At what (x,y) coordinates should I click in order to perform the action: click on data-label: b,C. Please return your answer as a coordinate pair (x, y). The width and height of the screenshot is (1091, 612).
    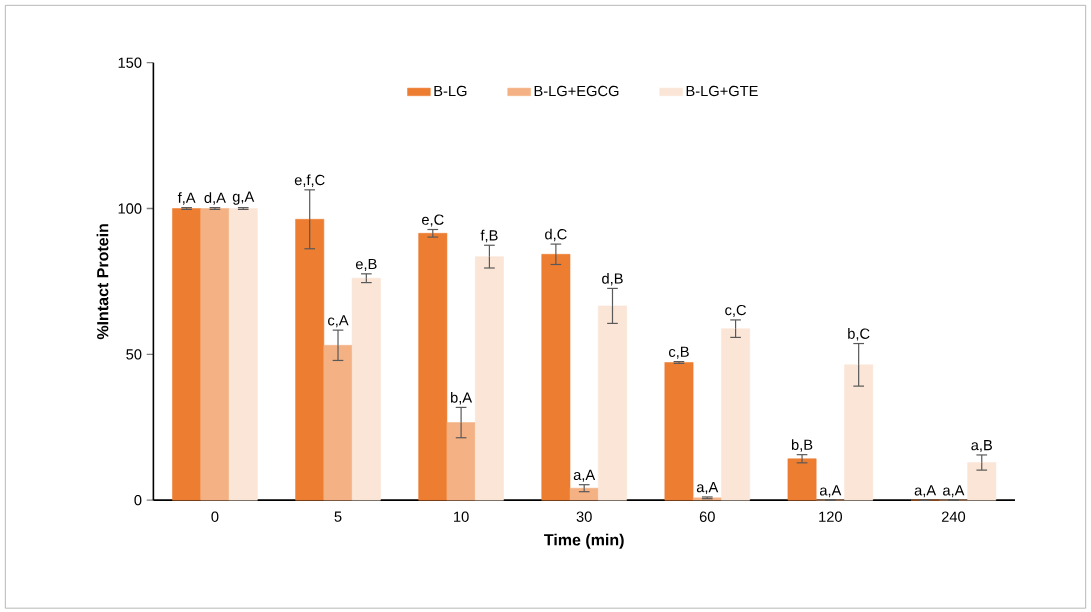
    Looking at the image, I should click on (859, 334).